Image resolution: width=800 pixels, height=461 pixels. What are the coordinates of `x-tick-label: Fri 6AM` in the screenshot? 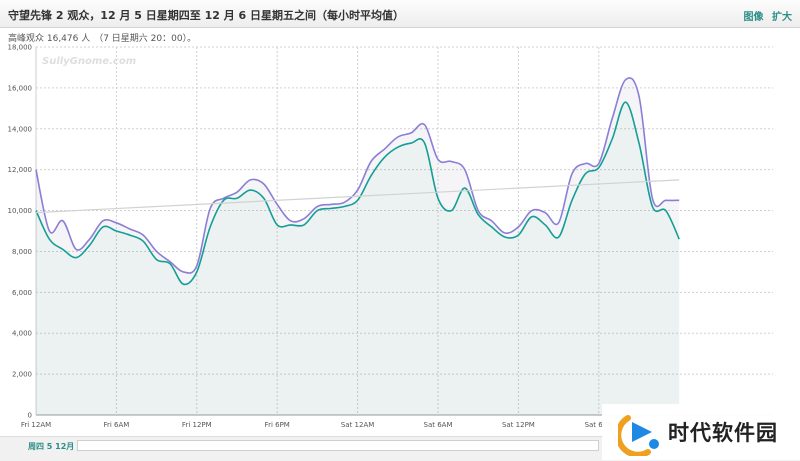 It's located at (116, 425).